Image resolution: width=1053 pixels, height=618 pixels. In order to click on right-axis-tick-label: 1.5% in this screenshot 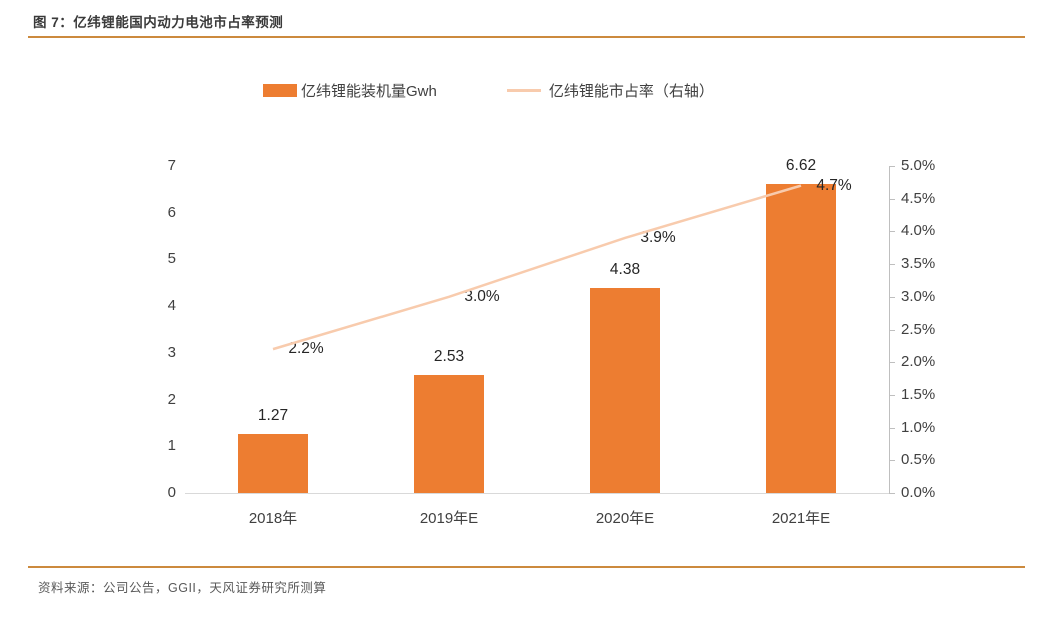, I will do `click(918, 394)`.